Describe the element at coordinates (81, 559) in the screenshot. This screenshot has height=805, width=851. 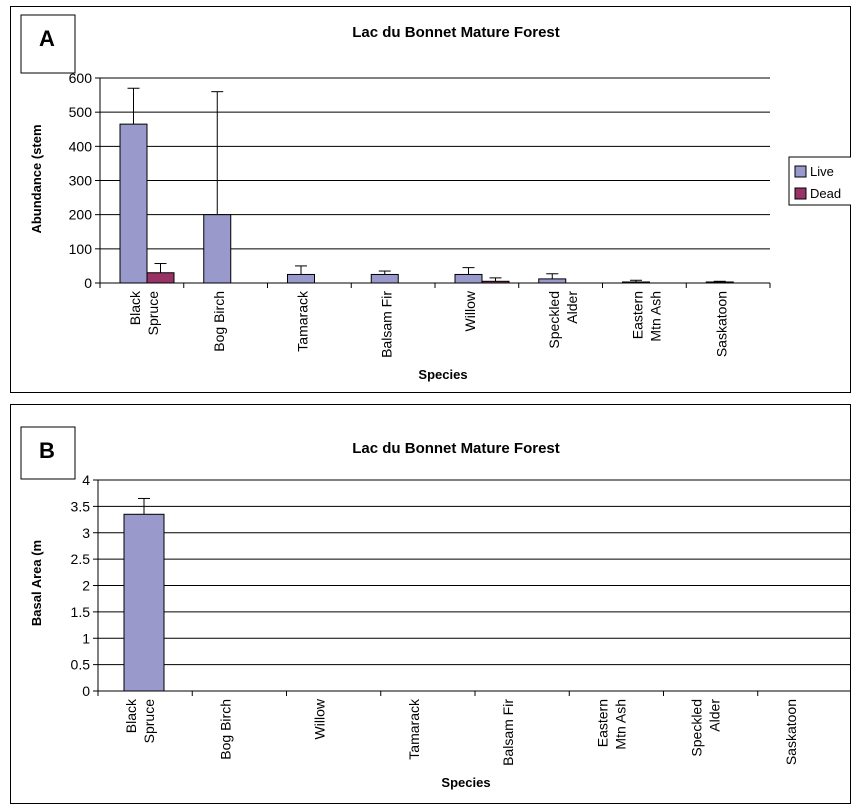
I see `y-tick-label: 2.5` at that location.